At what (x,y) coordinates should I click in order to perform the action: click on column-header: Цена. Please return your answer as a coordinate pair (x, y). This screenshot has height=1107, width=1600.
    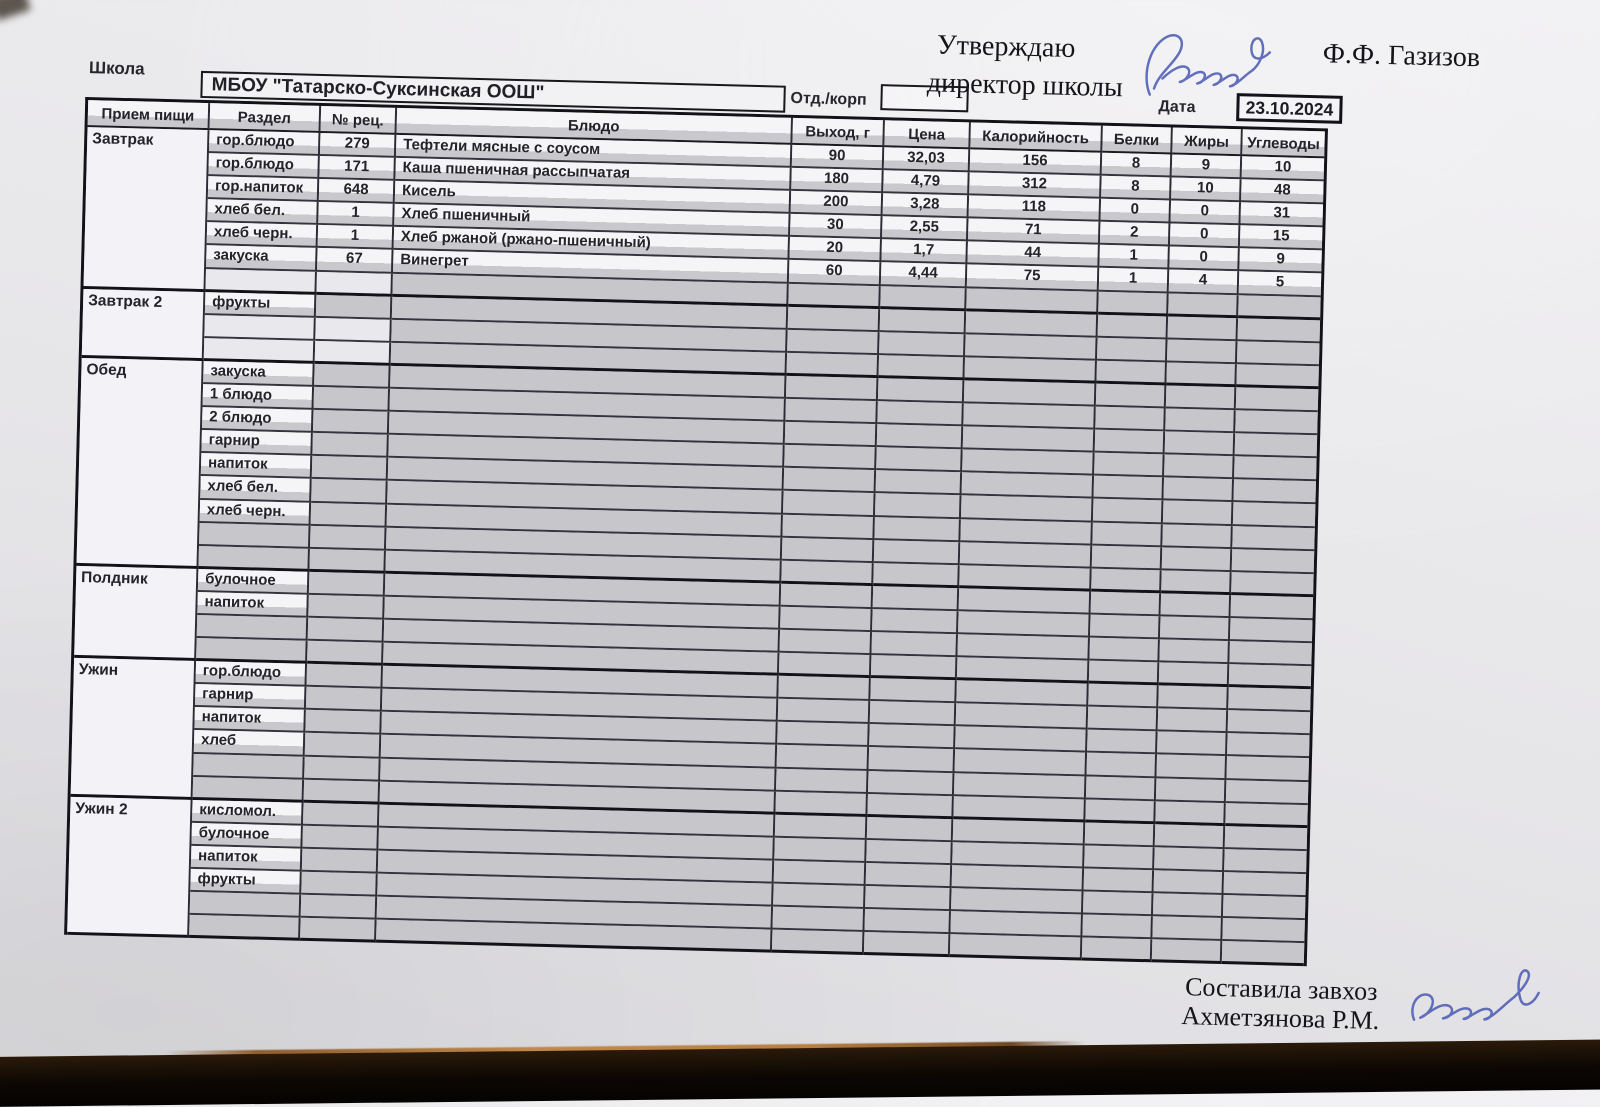
    Looking at the image, I should click on (927, 135).